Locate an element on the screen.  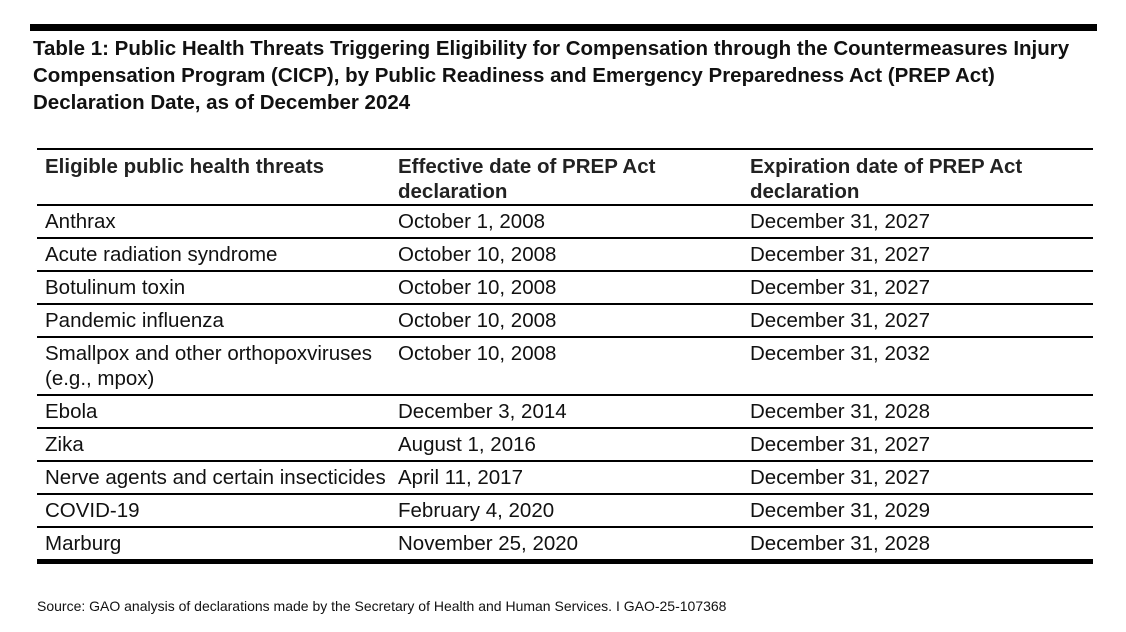
table-cell: December 31, 2032 is located at coordinates (840, 353).